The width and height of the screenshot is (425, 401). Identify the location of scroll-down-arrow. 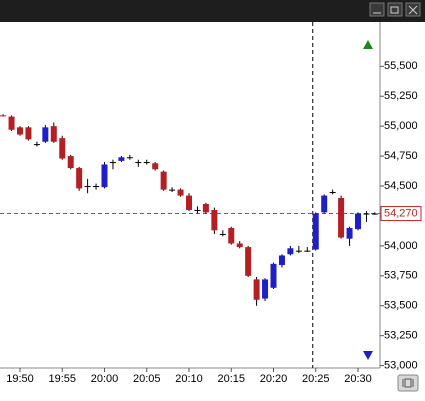
(368, 355).